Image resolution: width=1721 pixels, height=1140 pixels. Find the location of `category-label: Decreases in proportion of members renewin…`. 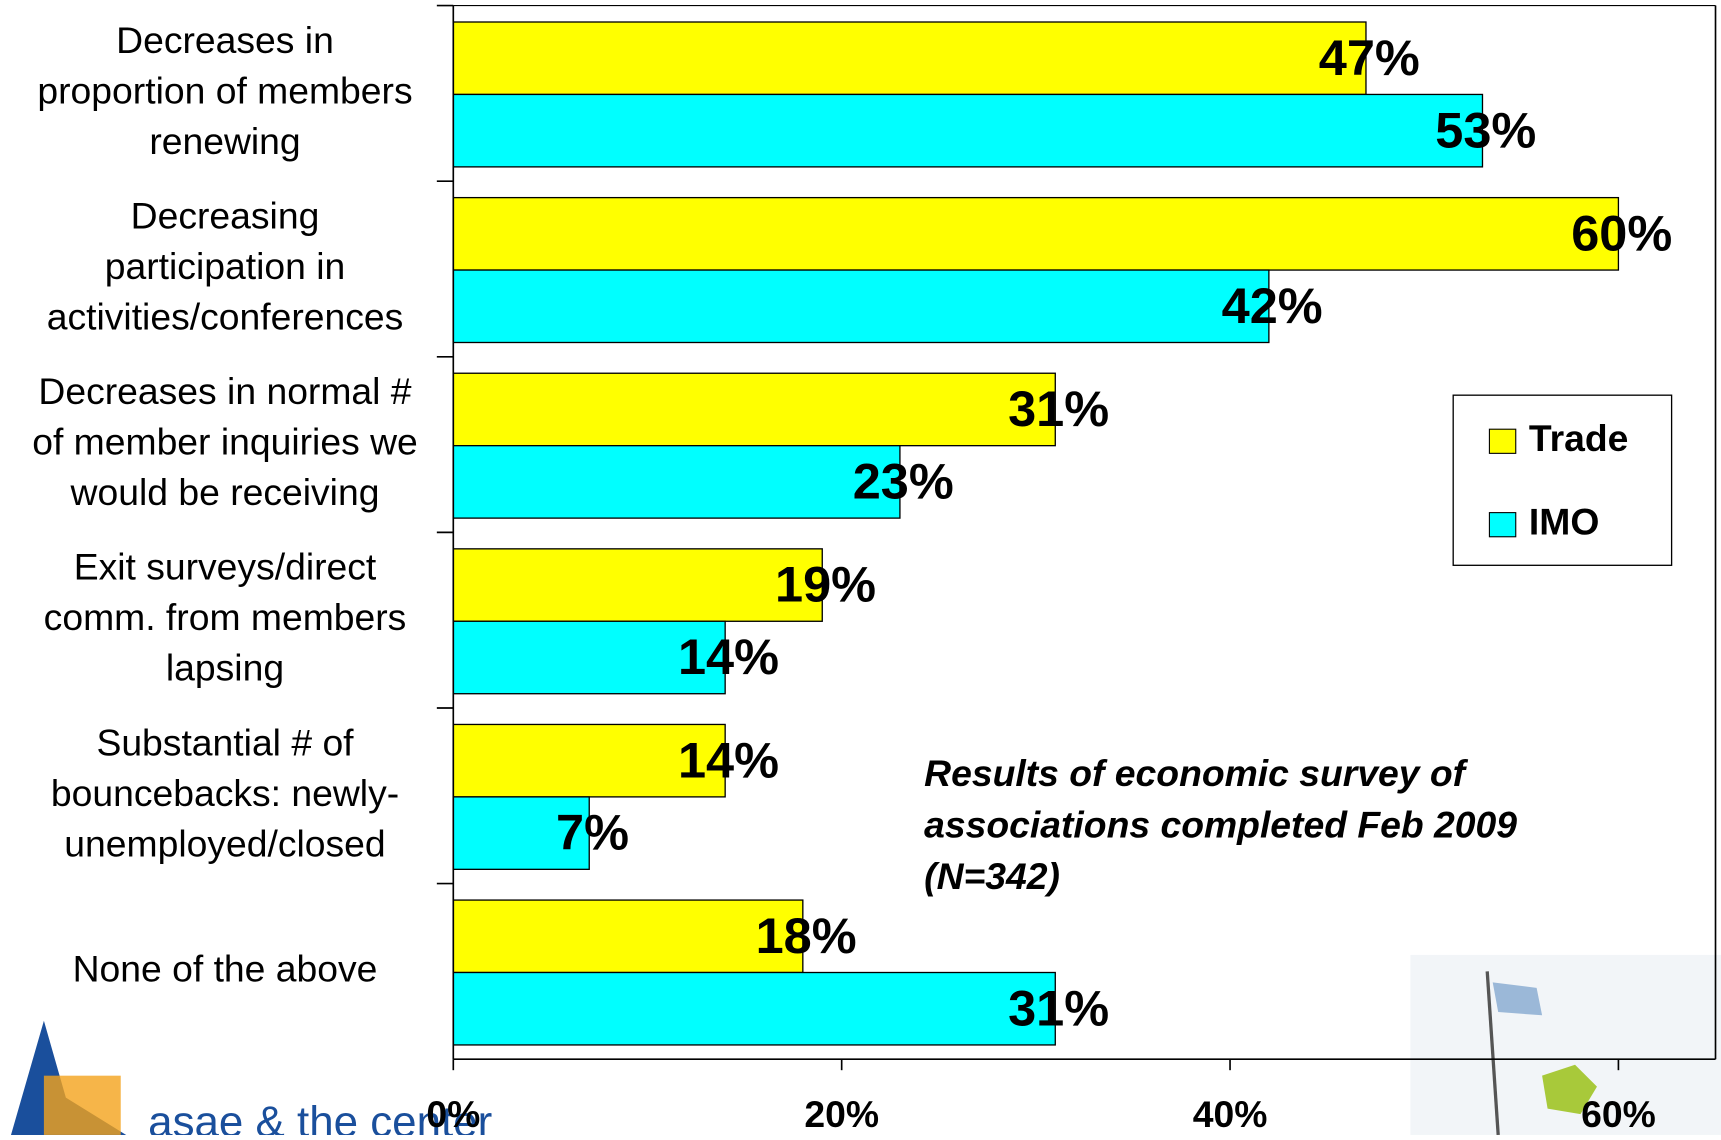

category-label: Decreases in proportion of members renewin… is located at coordinates (224, 90).